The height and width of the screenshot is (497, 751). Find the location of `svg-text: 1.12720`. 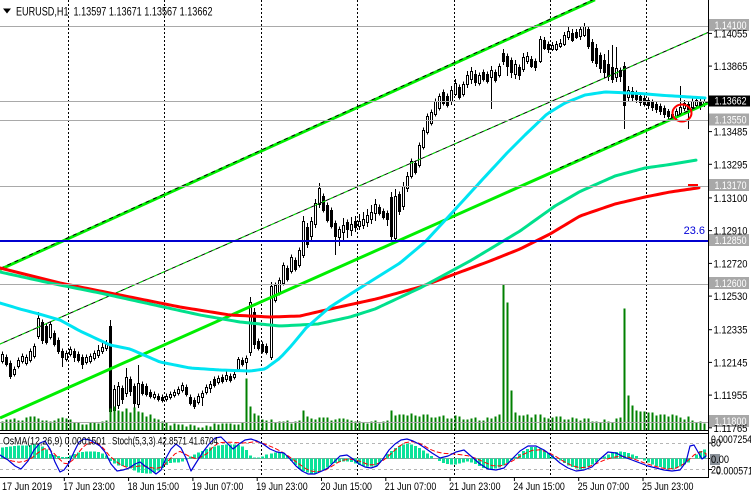

svg-text: 1.12720 is located at coordinates (731, 264).